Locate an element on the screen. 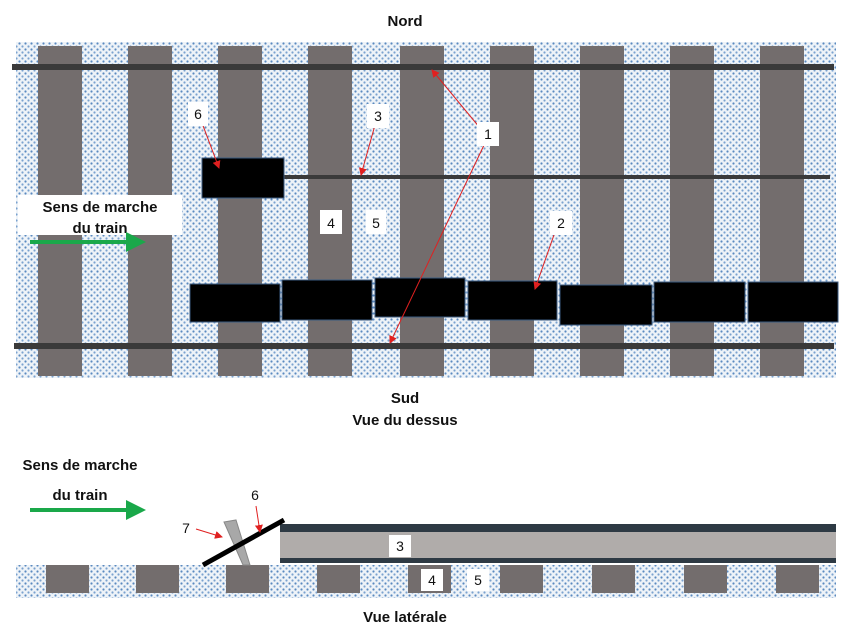 Image resolution: width=850 pixels, height=636 pixels. side-rail-top is located at coordinates (558, 528).